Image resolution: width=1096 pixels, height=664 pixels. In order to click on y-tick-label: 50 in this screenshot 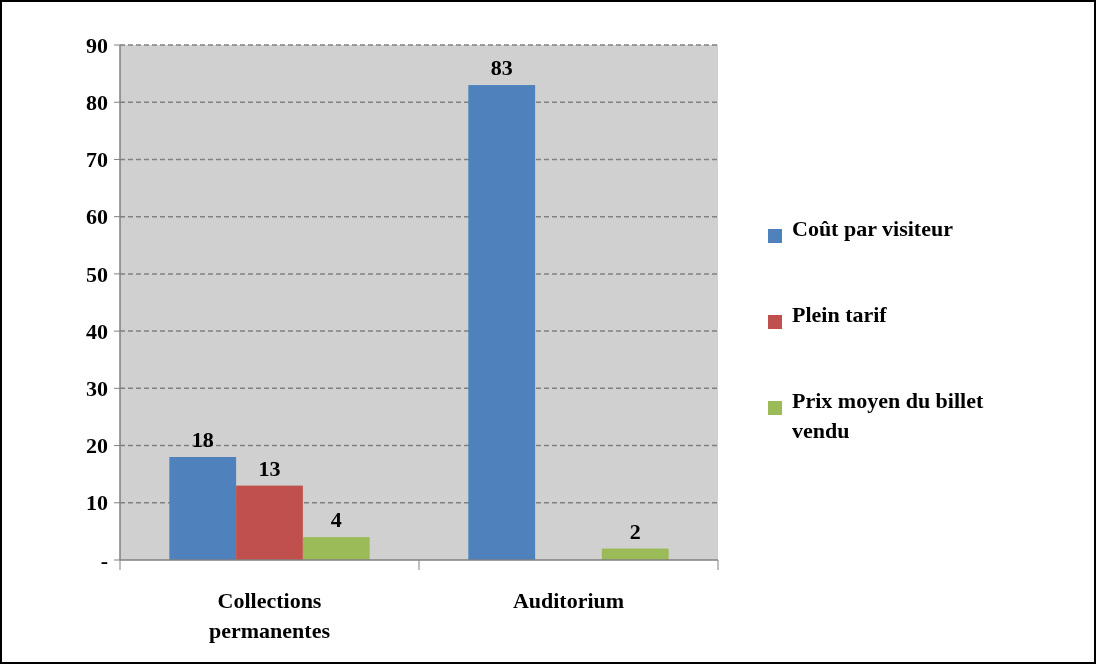, I will do `click(97, 274)`.